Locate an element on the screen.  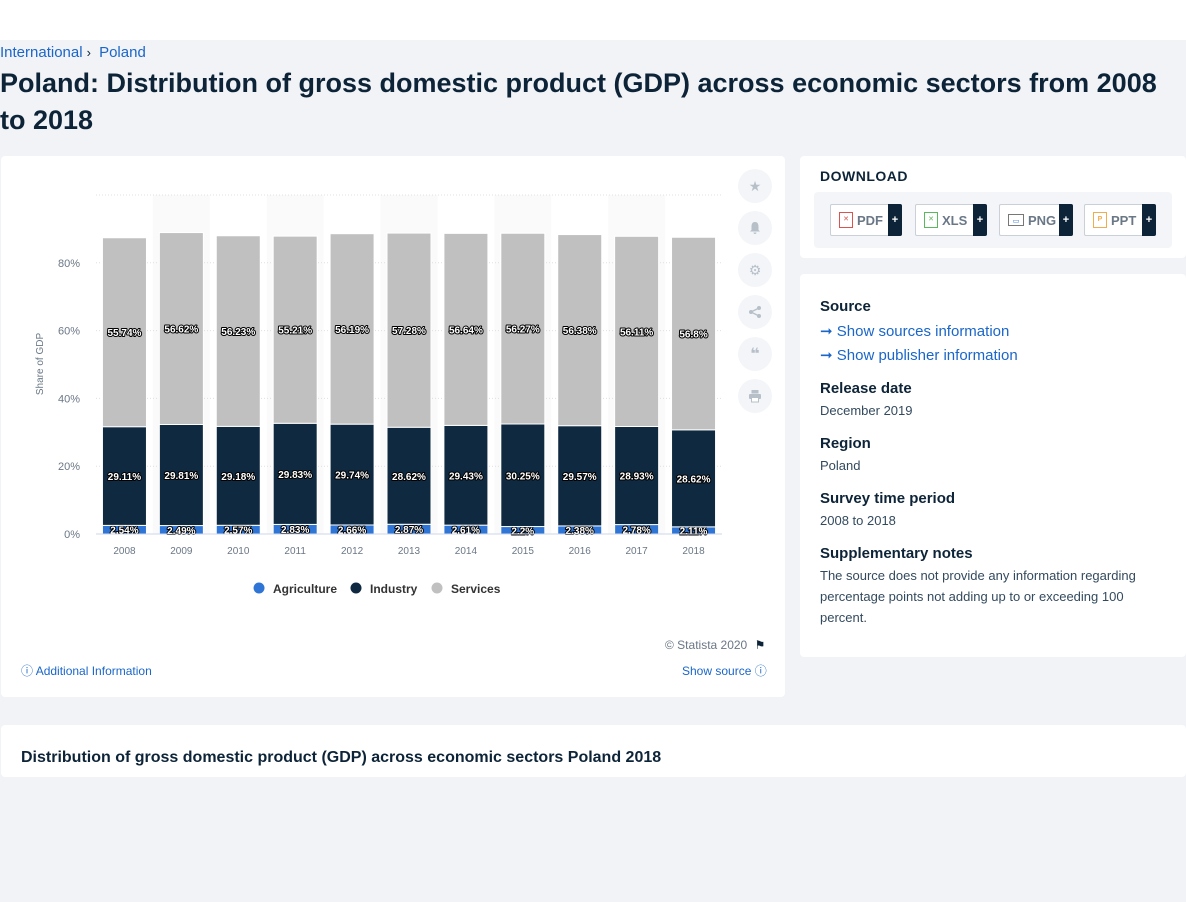
chart-actions: ★ ⚙ ❝ is located at coordinates (756, 295).